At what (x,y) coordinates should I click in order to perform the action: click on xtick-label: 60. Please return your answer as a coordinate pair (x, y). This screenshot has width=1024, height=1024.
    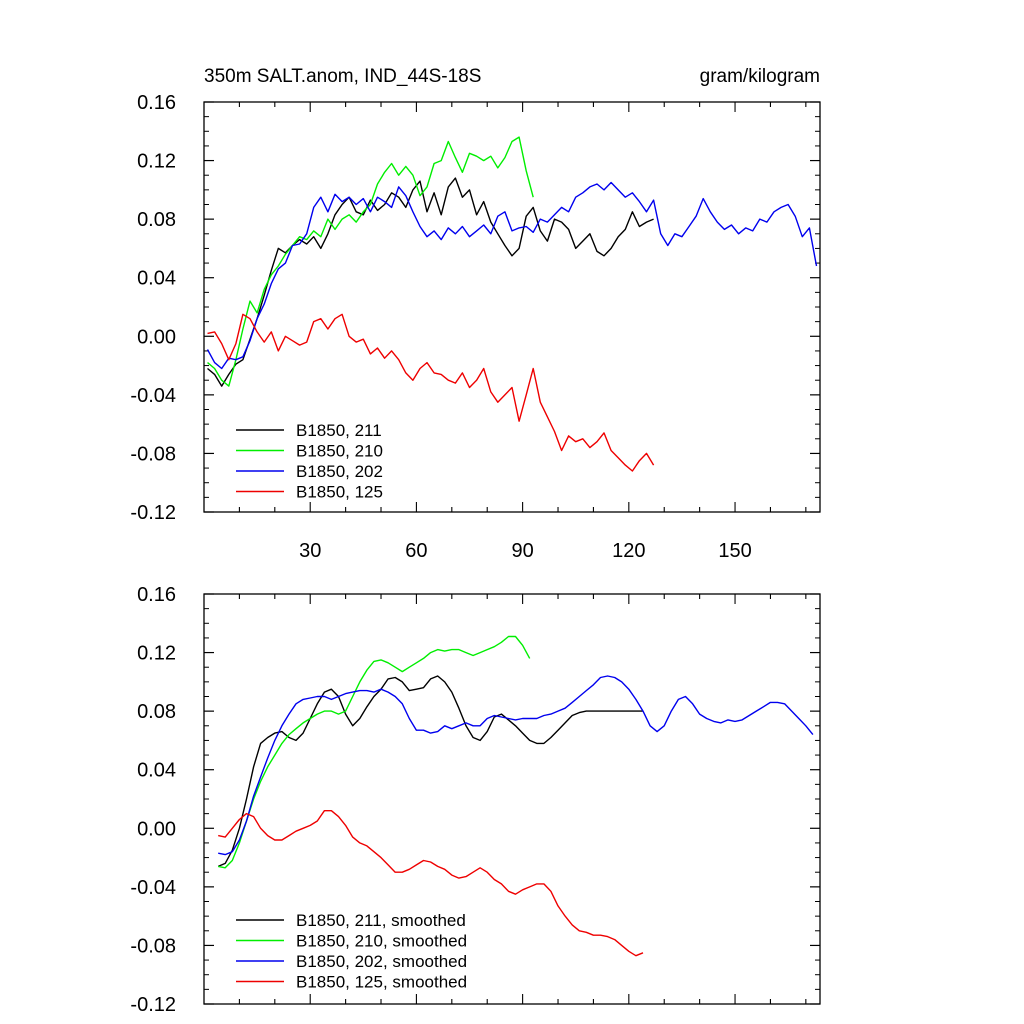
    Looking at the image, I should click on (416, 551).